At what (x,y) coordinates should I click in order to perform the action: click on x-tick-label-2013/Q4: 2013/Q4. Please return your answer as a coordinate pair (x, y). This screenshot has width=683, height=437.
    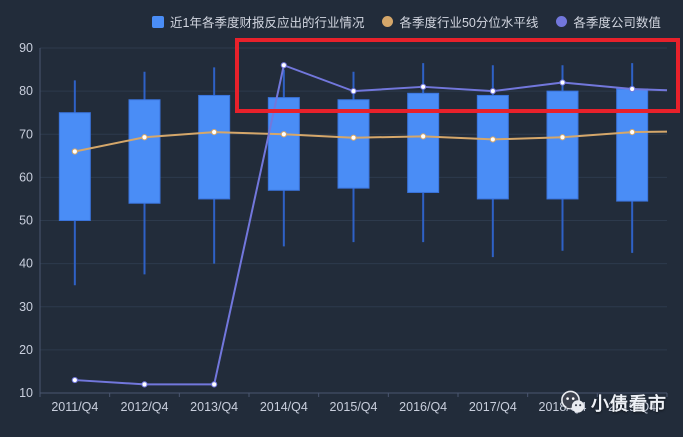
    Looking at the image, I should click on (214, 407).